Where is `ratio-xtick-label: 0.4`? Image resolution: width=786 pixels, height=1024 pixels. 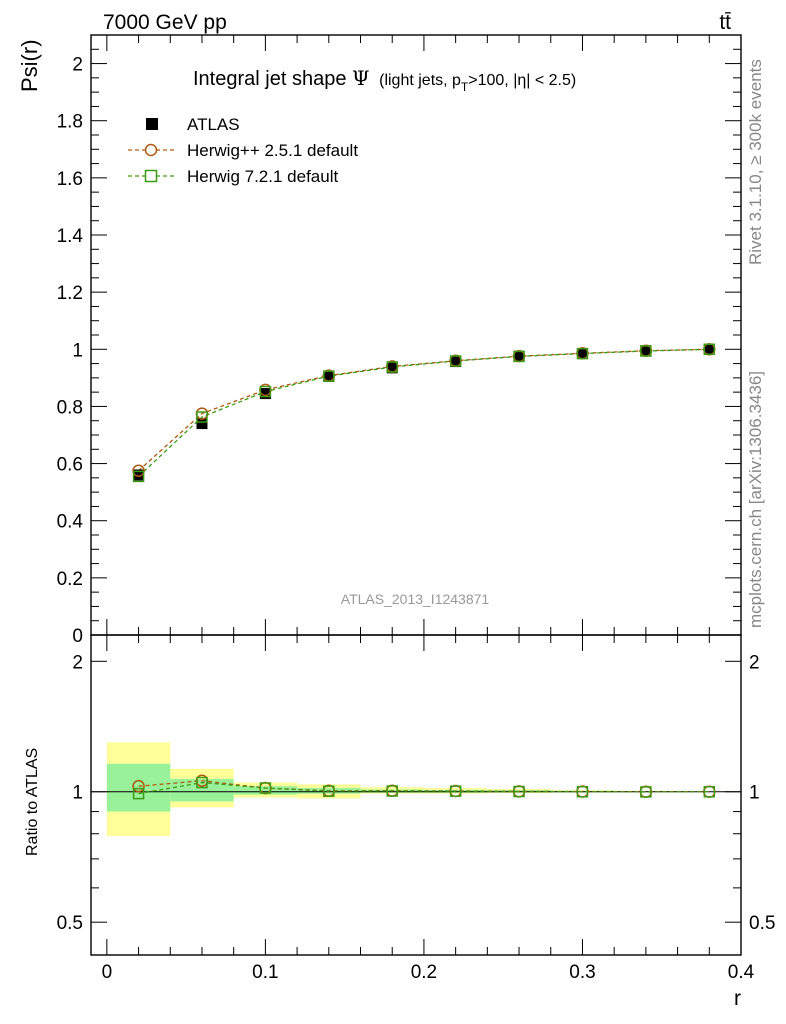
ratio-xtick-label: 0.4 is located at coordinates (741, 972).